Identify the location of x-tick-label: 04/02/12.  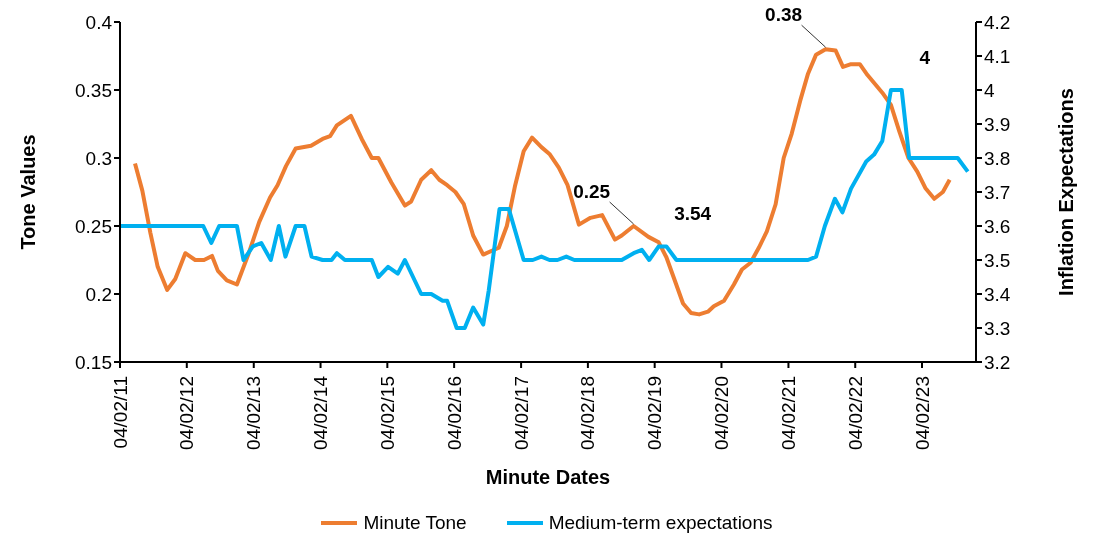
(187, 413).